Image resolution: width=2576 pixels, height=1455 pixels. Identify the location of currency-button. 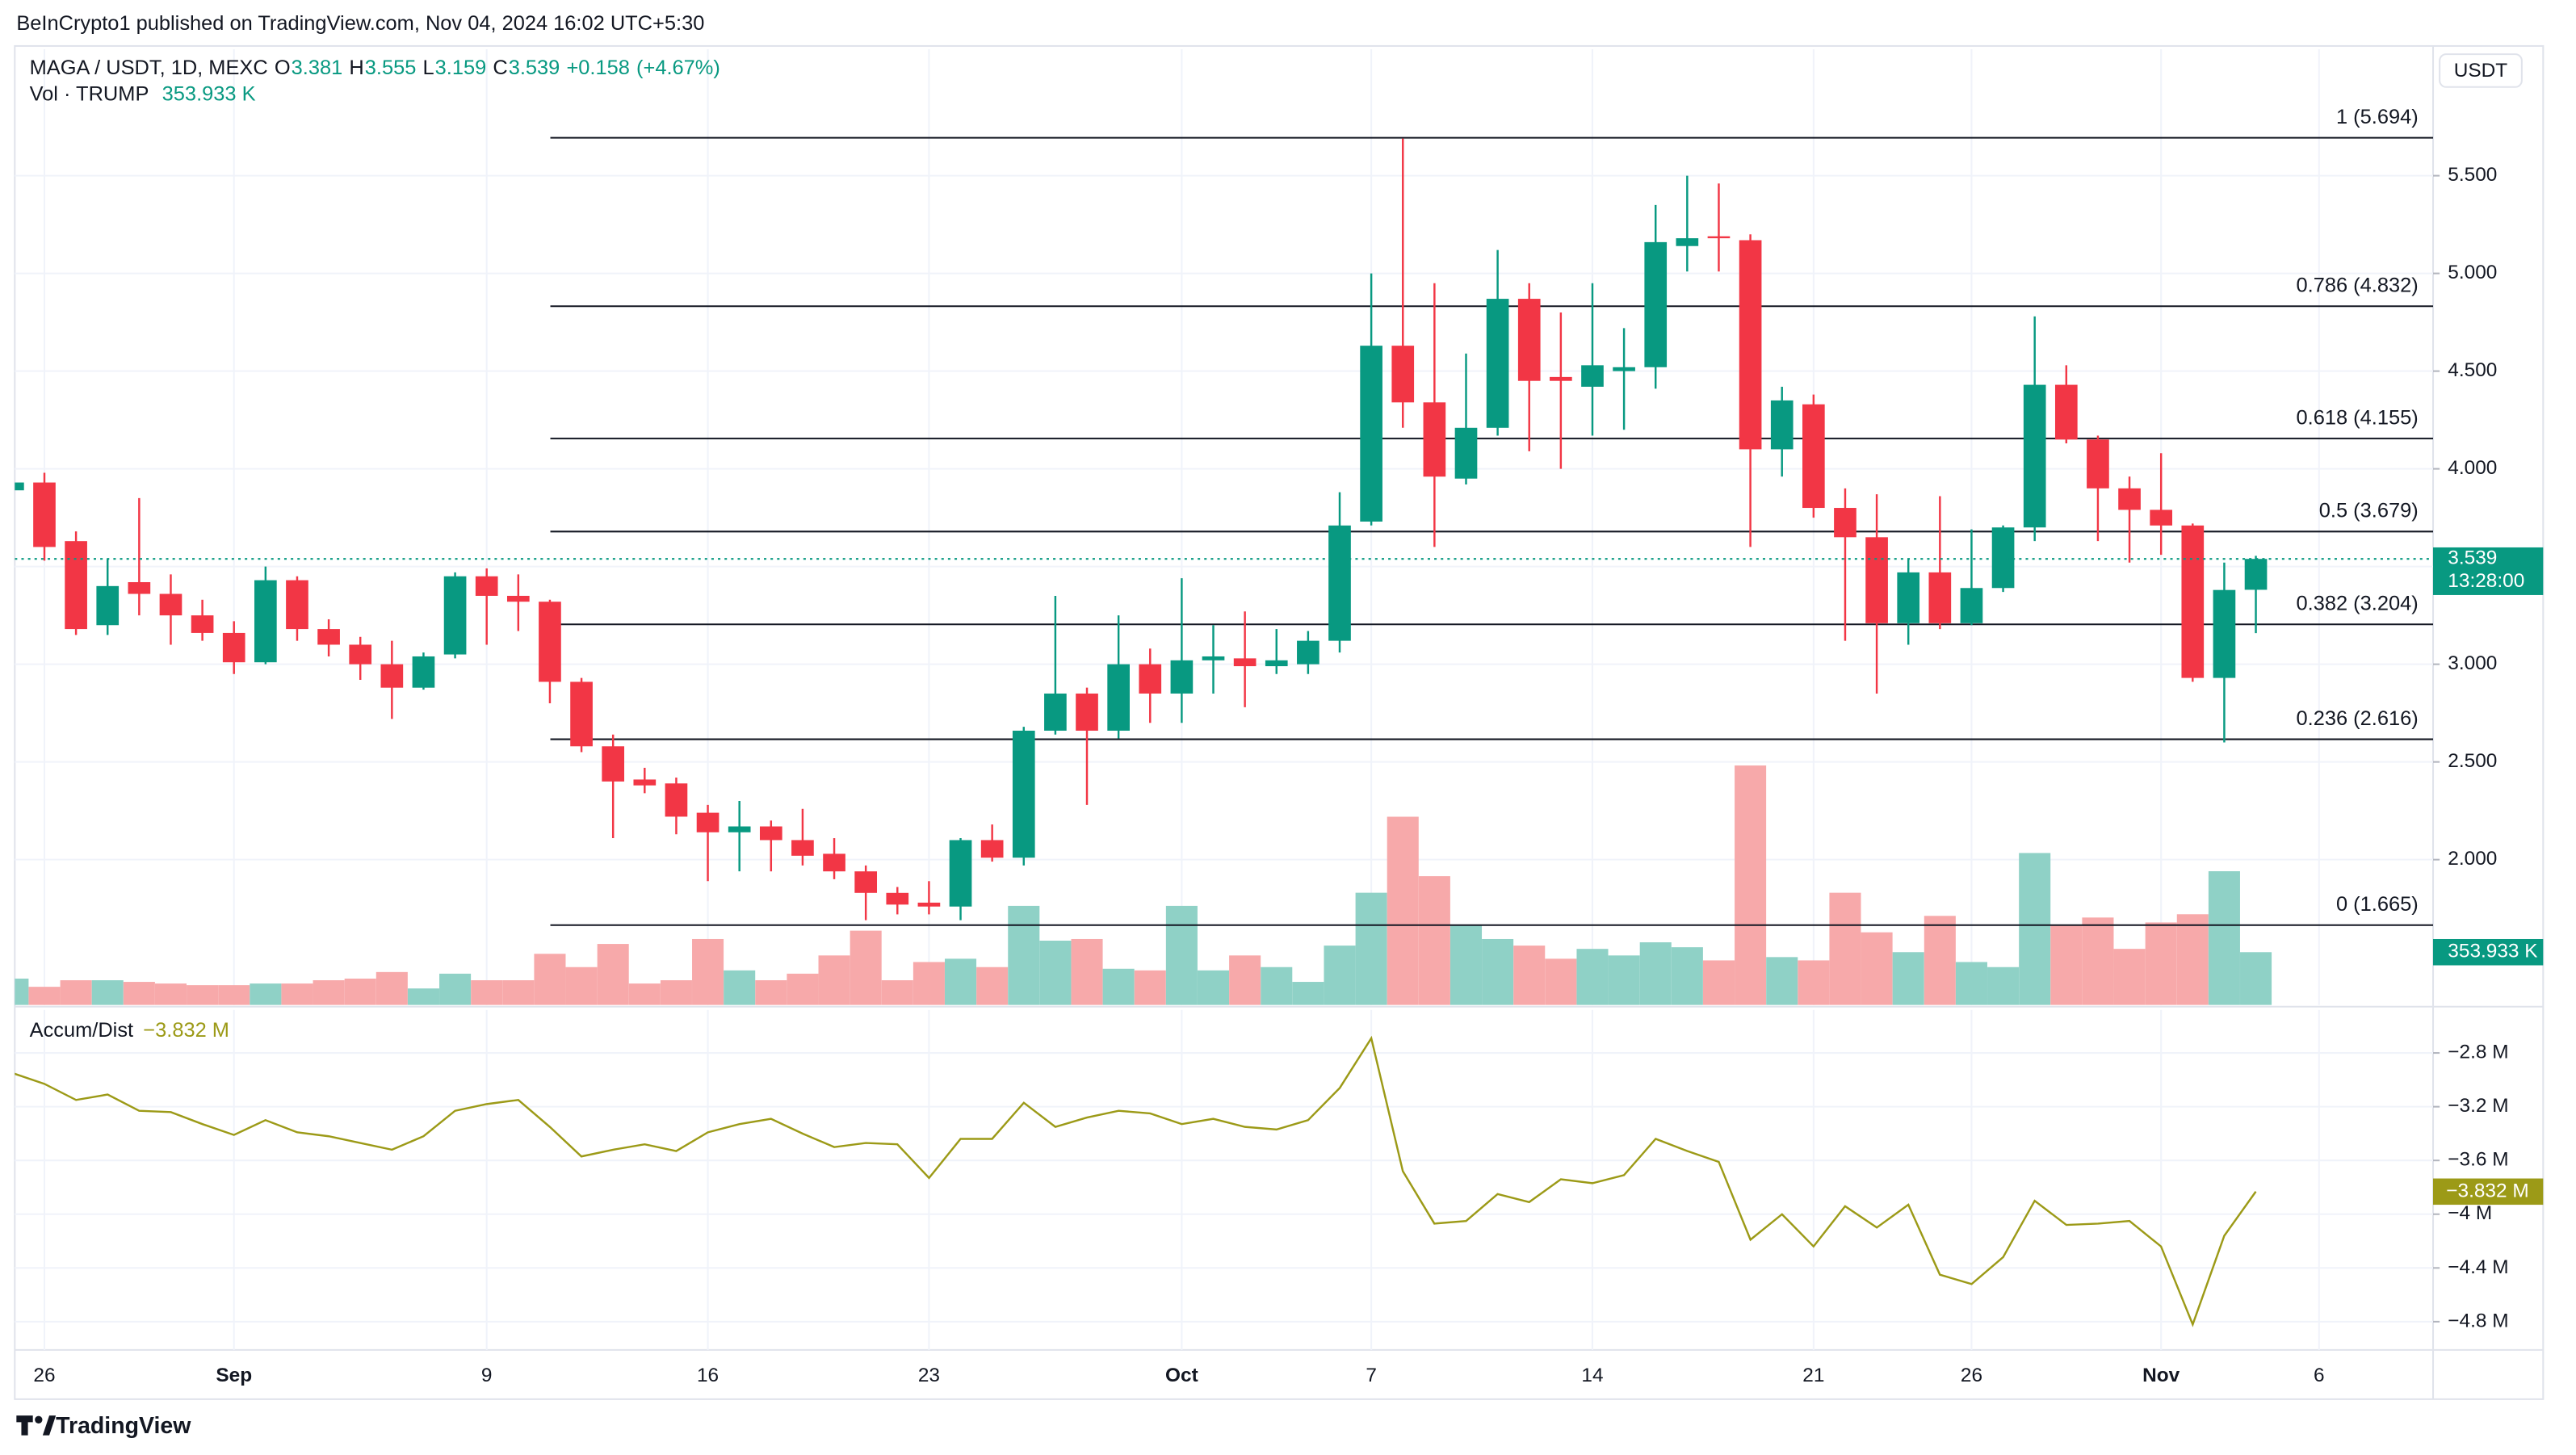
(2481, 70).